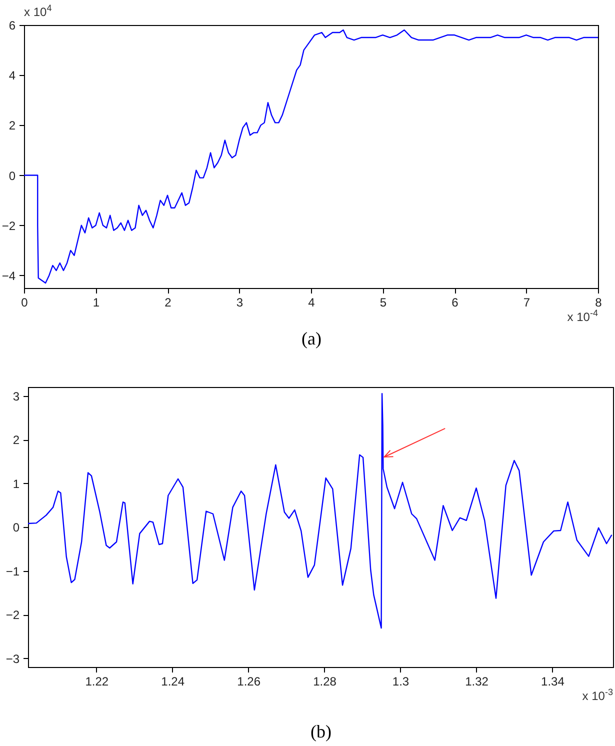  What do you see at coordinates (598, 303) in the screenshot?
I see `x-tick-label: 8` at bounding box center [598, 303].